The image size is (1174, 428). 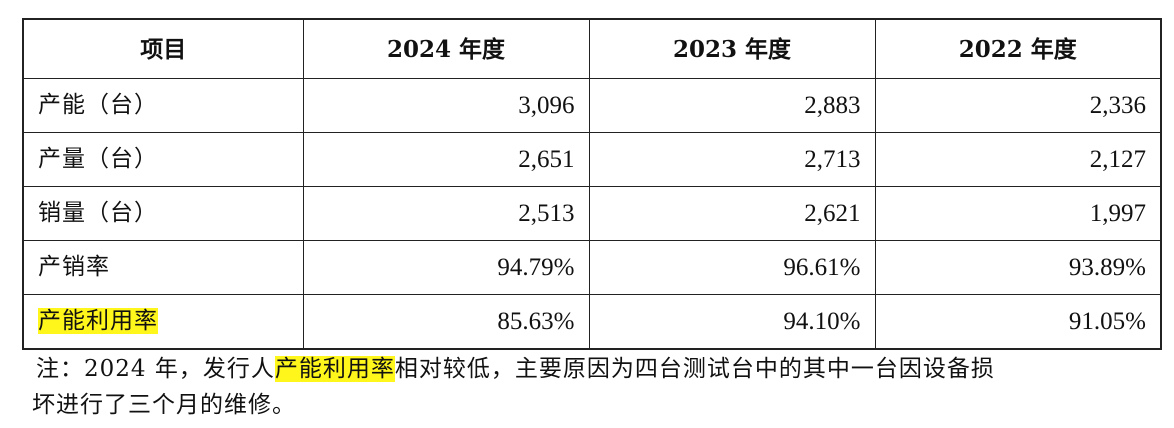 I want to click on table-row: 产量（台） 2,651 2,713 2,127, so click(x=592, y=159).